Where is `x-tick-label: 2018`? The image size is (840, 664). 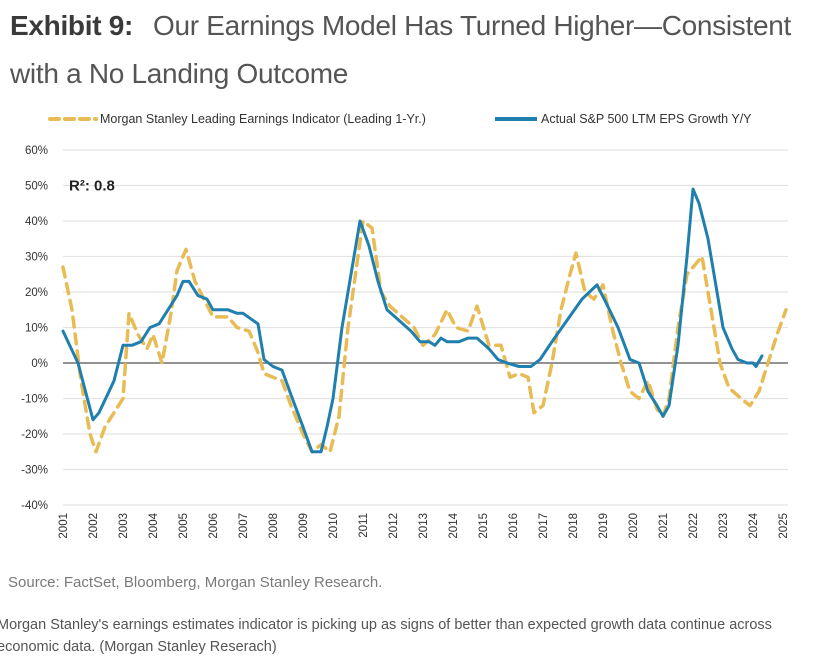
x-tick-label: 2018 is located at coordinates (574, 526).